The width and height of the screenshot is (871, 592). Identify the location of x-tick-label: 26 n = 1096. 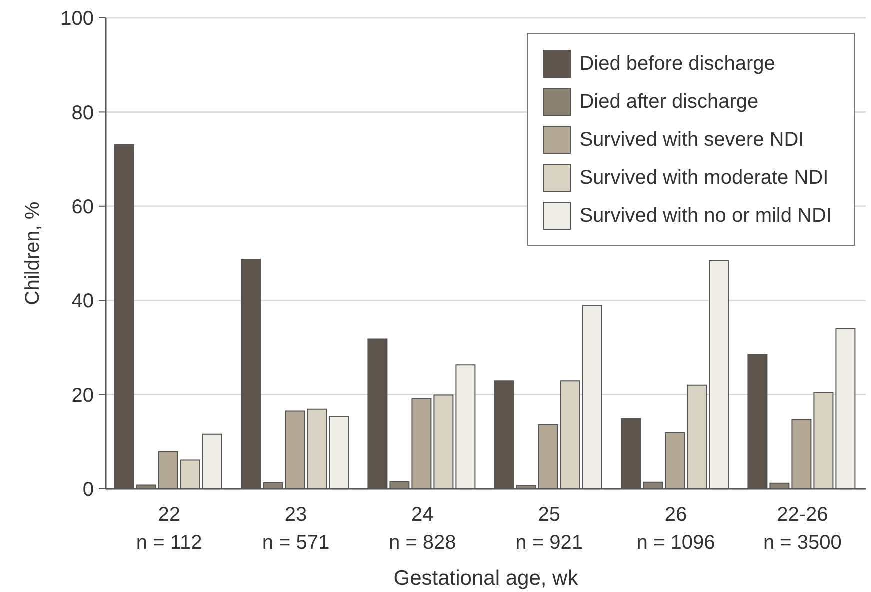
(676, 529).